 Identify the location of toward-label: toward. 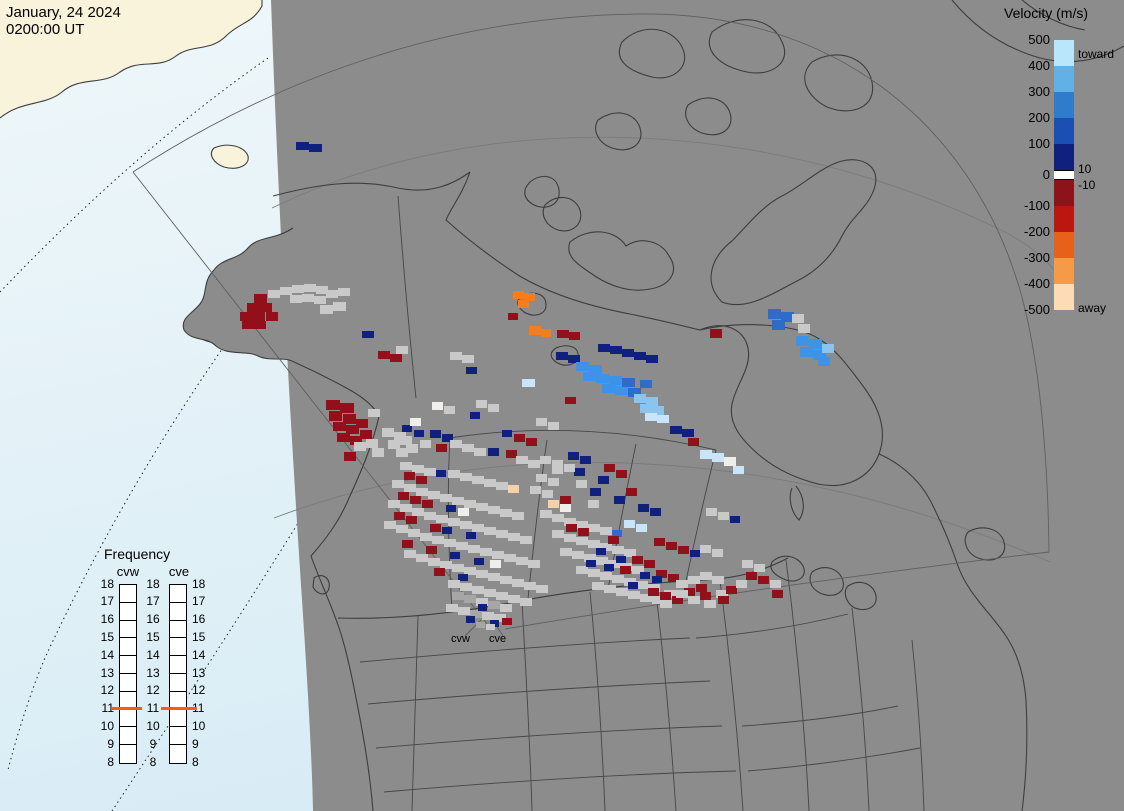
(1096, 54).